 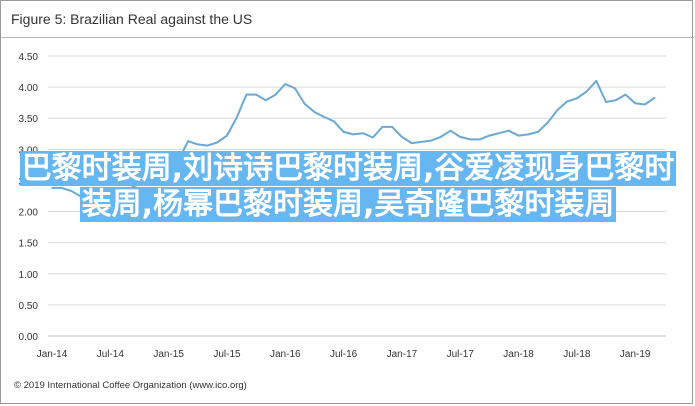 I want to click on y-tick-label: 3.00, so click(x=29, y=150).